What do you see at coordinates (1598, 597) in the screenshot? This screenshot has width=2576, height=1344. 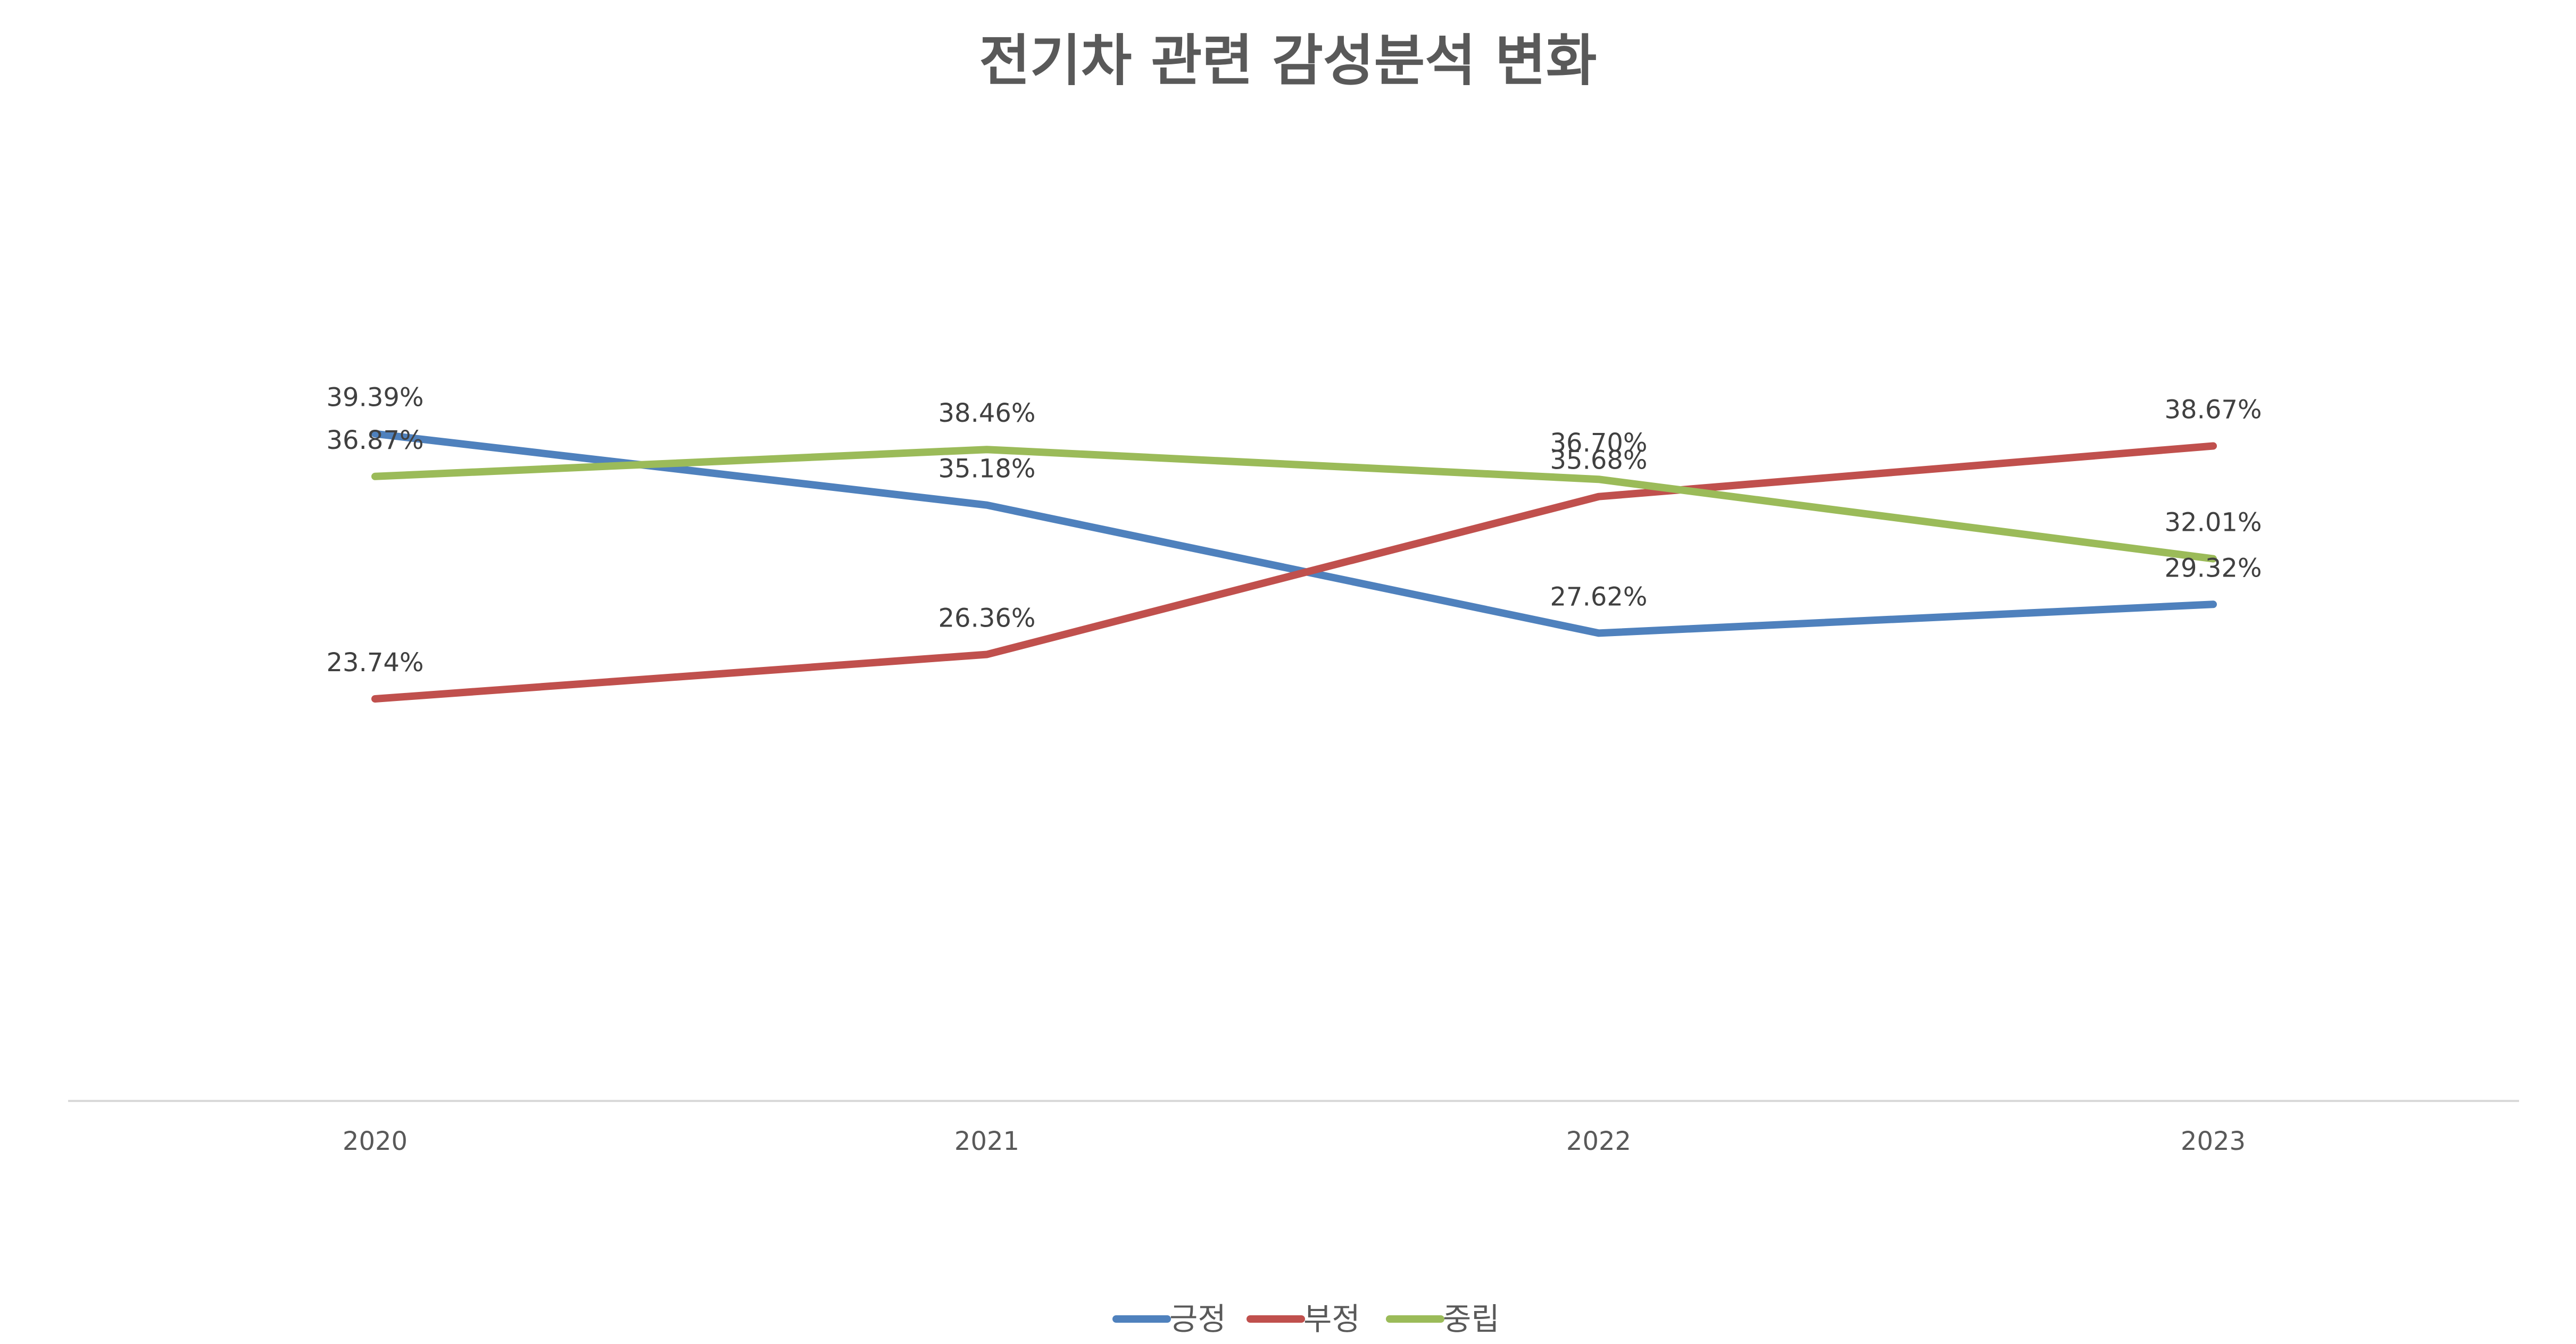 I see `data-label: 27.62%` at bounding box center [1598, 597].